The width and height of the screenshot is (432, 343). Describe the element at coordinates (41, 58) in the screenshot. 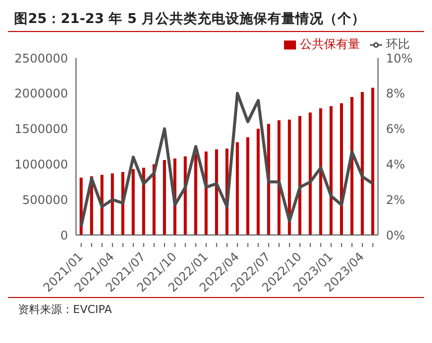

I see `y-tick-label: 2500000` at that location.